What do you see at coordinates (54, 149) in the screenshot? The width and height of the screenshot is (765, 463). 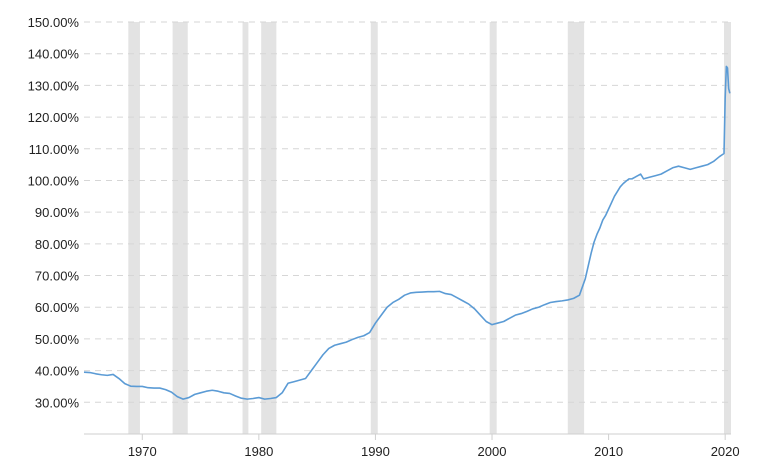 I see `y-tick-label: 110.00%` at bounding box center [54, 149].